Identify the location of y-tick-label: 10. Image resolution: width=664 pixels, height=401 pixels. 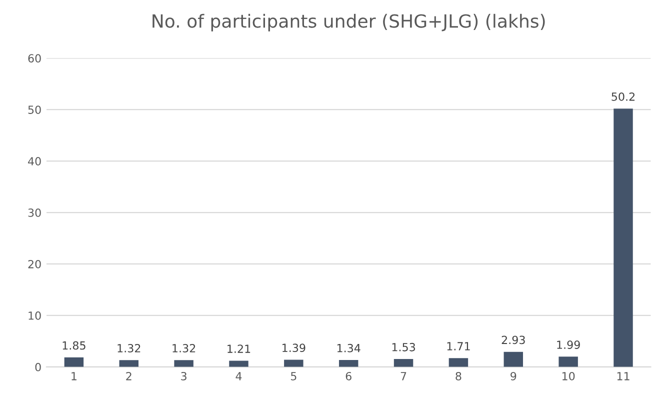
(34, 315).